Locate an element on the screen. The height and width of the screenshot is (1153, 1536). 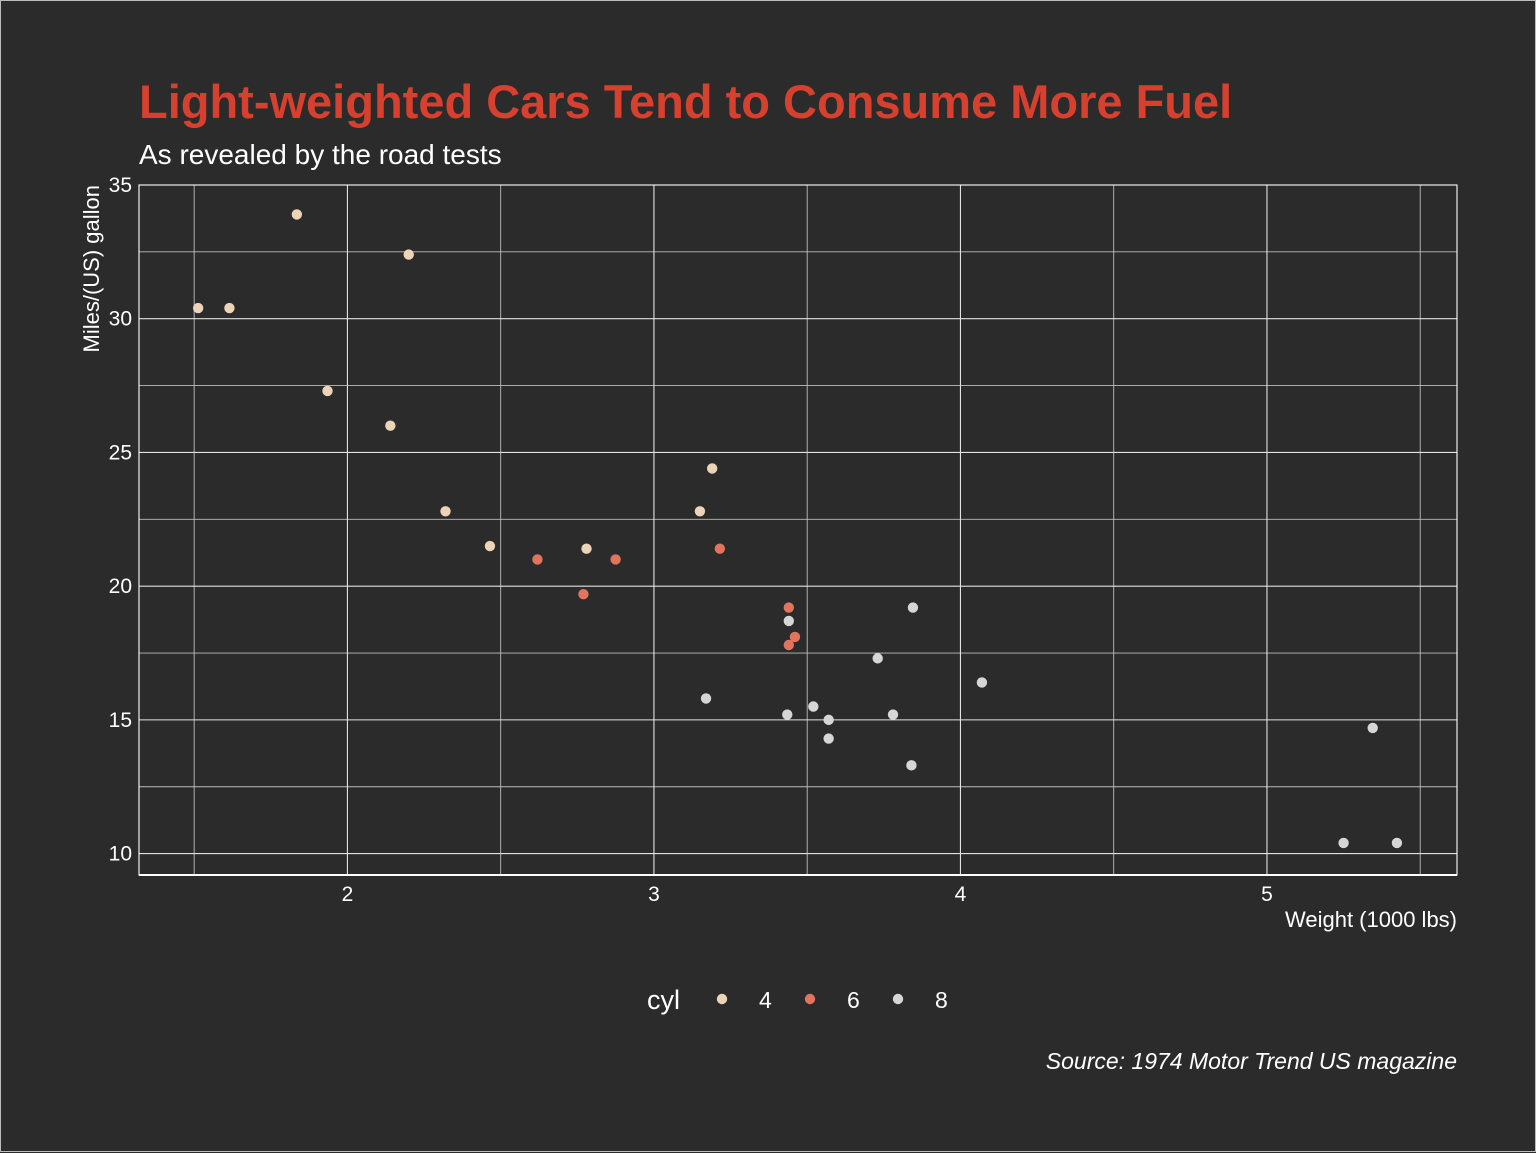
y-tick-label: 30 is located at coordinates (120, 319).